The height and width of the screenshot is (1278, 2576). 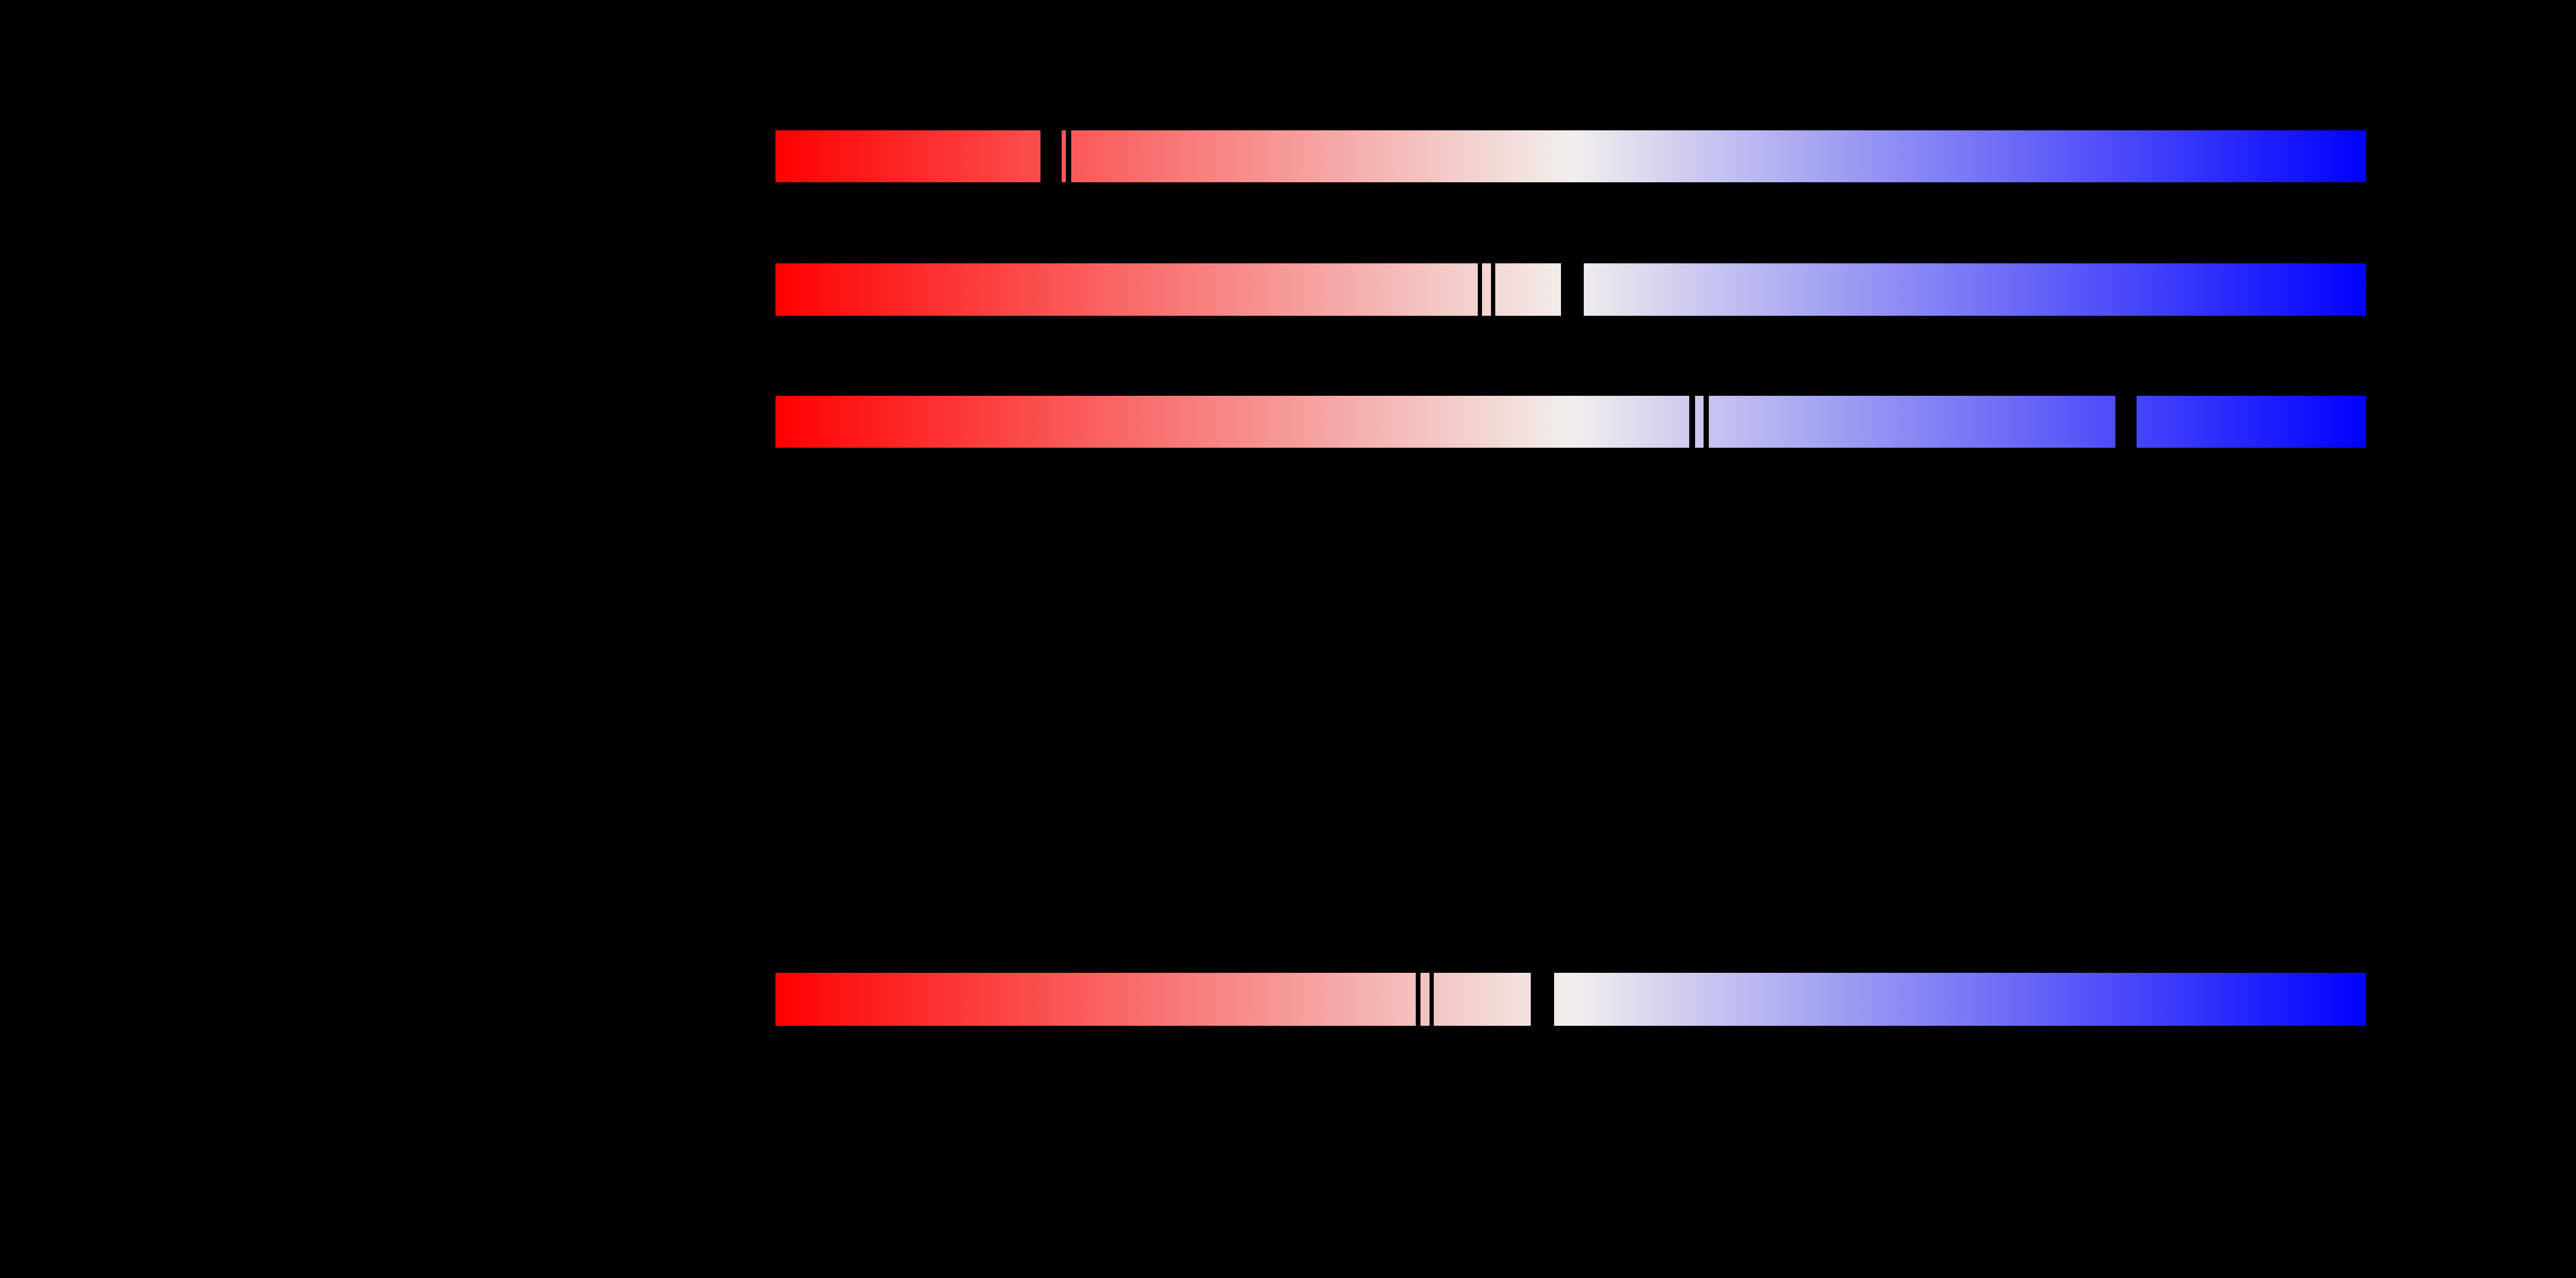 I want to click on gradient-bar-3-segment-gap, so click(x=2126, y=422).